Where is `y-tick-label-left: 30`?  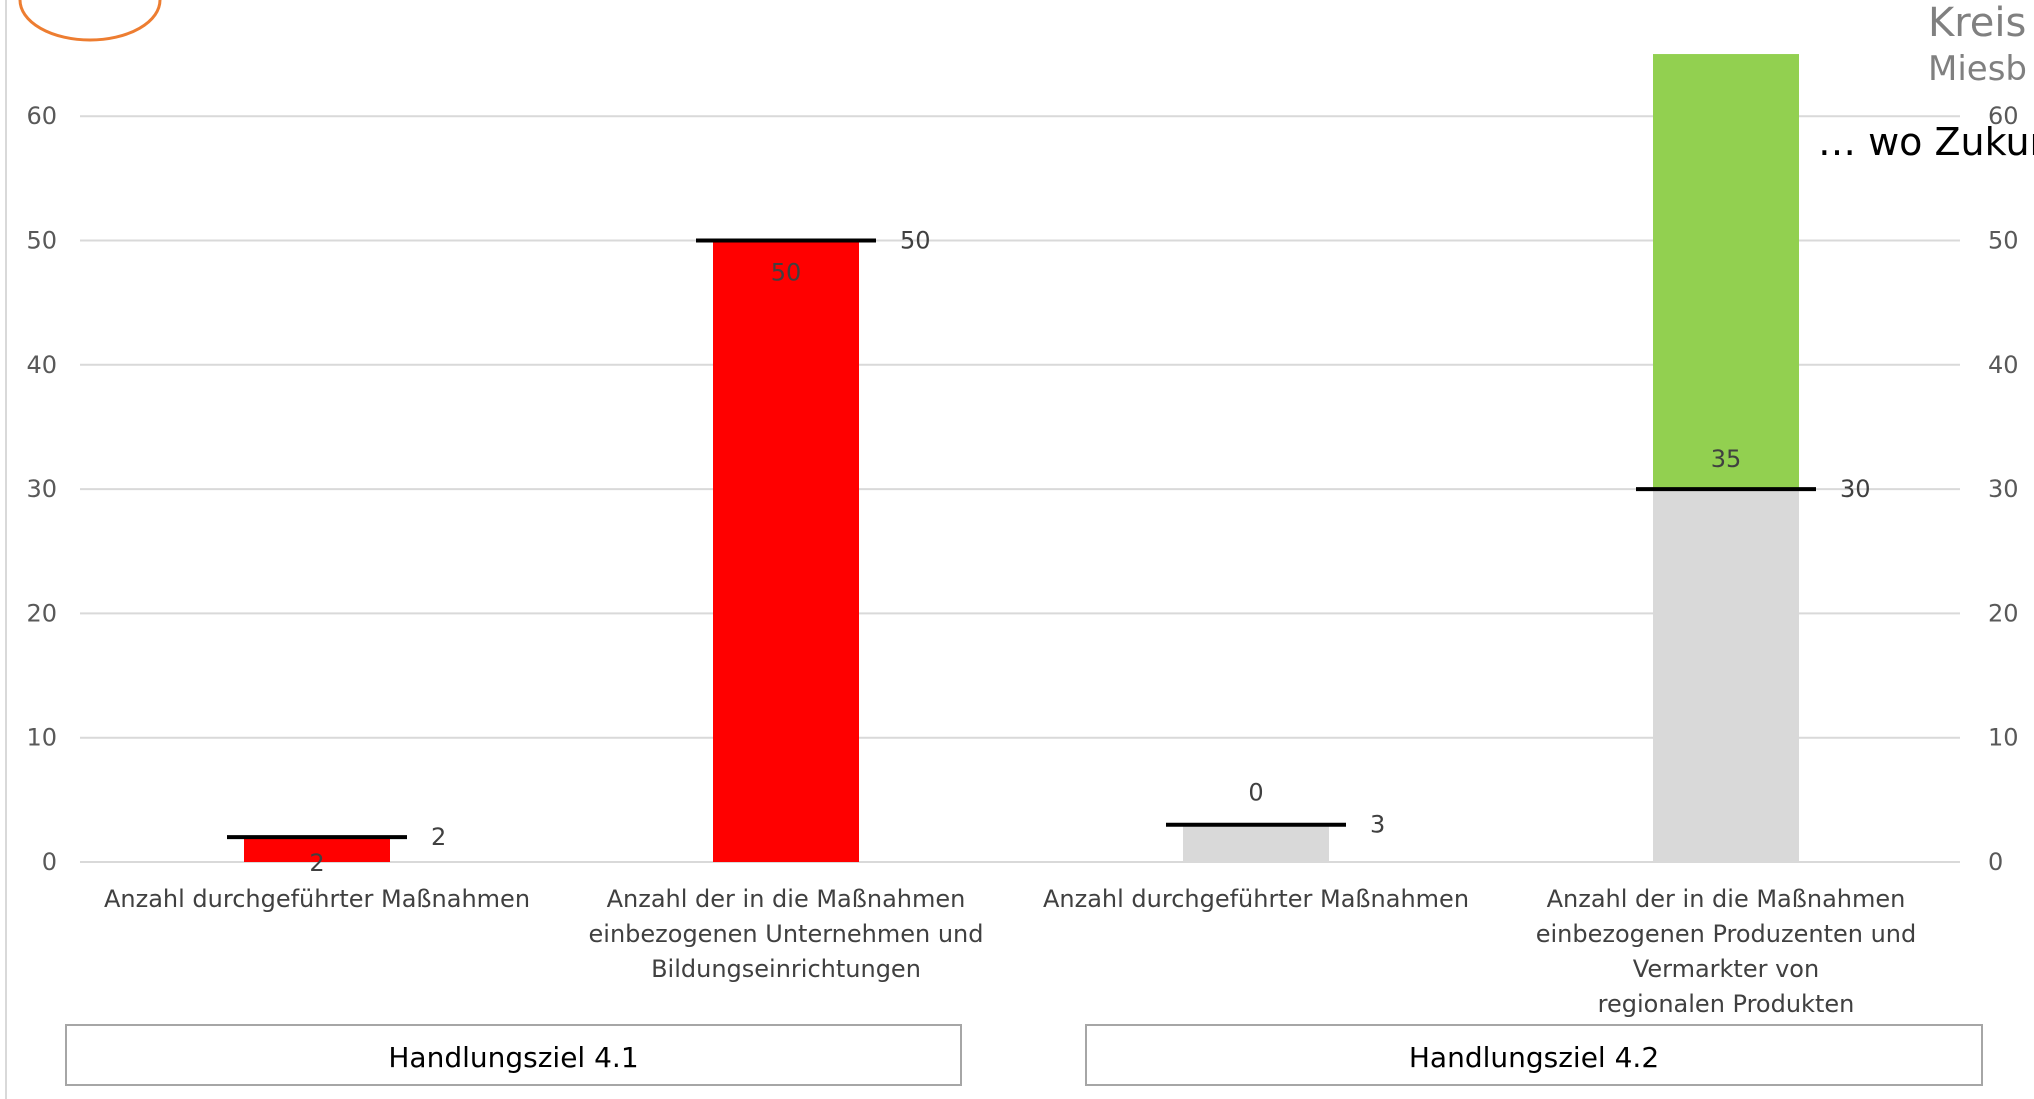 y-tick-label-left: 30 is located at coordinates (41, 489).